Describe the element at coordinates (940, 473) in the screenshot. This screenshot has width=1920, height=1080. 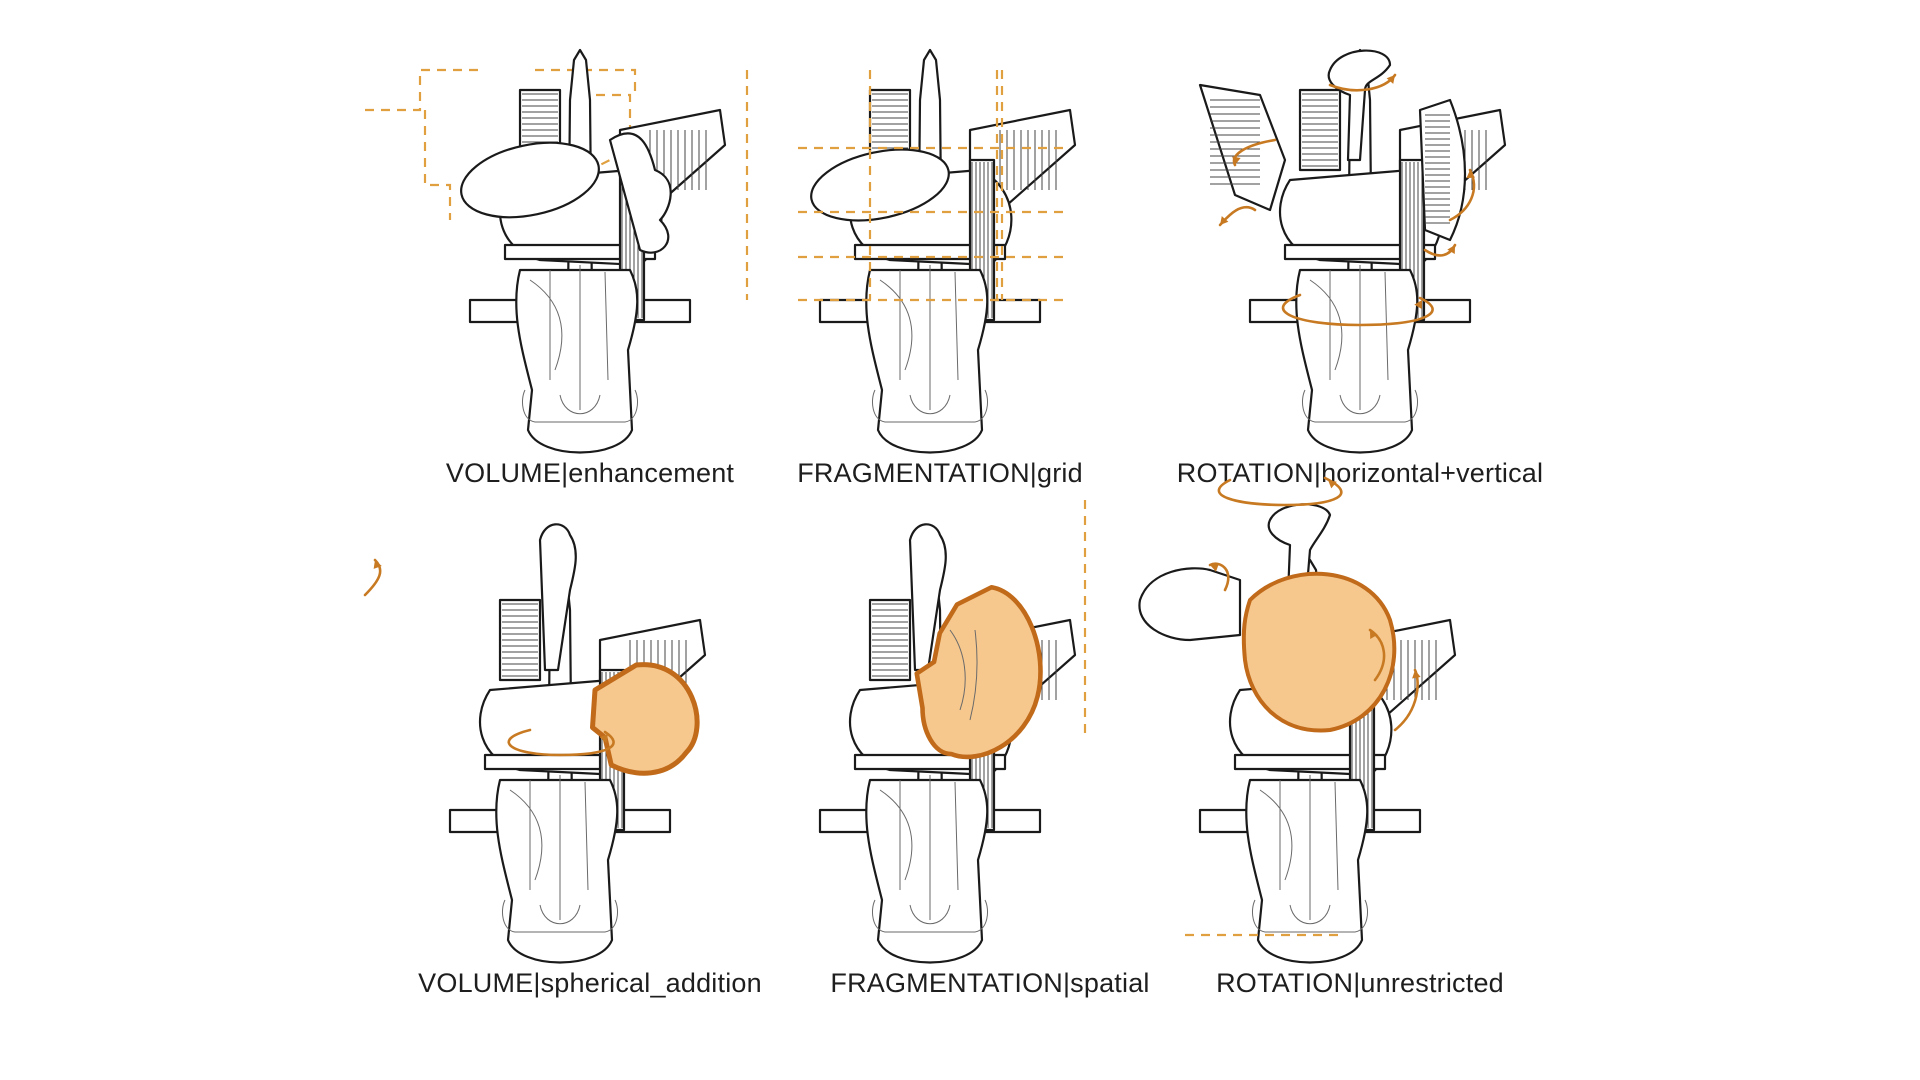
I see `panel-caption: FRAGMENTATION|grid` at that location.